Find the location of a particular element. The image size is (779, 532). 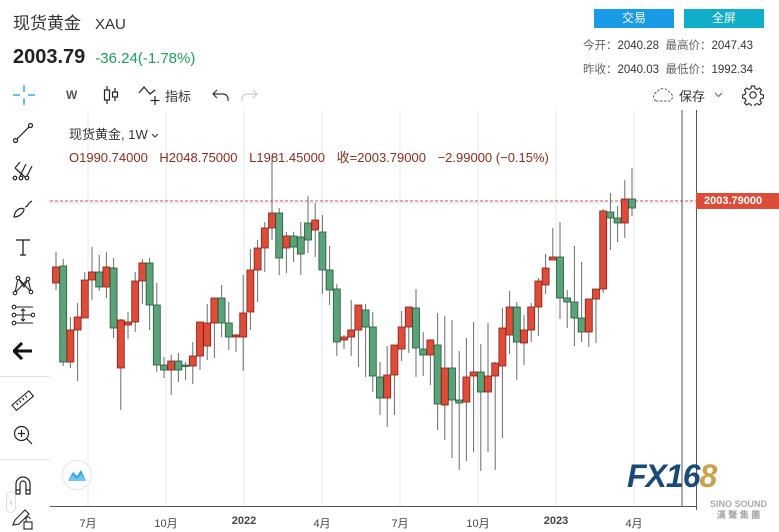

chart-type-button is located at coordinates (111, 95).